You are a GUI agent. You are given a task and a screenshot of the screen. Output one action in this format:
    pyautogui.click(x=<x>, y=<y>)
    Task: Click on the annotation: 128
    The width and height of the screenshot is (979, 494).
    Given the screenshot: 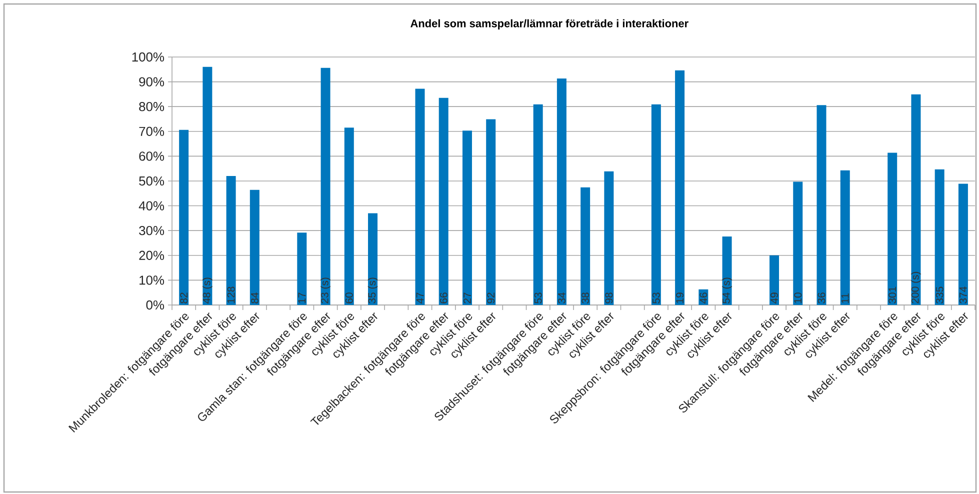 What is the action you would take?
    pyautogui.click(x=231, y=294)
    